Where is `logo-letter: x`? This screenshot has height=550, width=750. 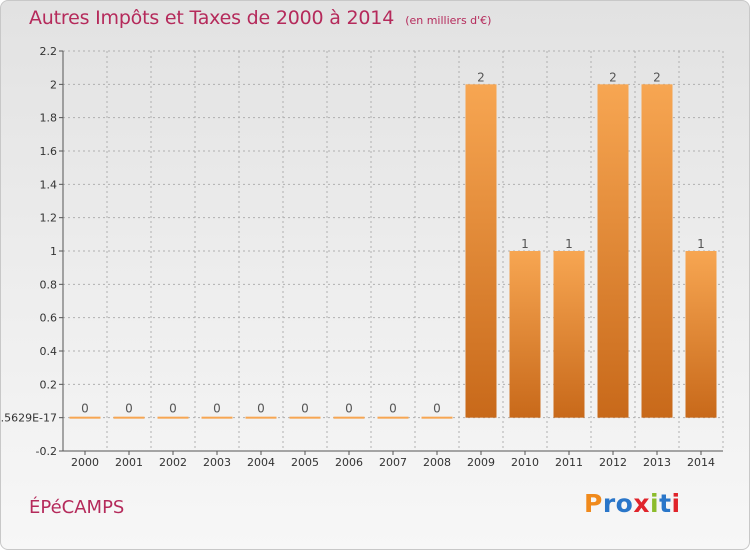
logo-letter: x is located at coordinates (641, 503).